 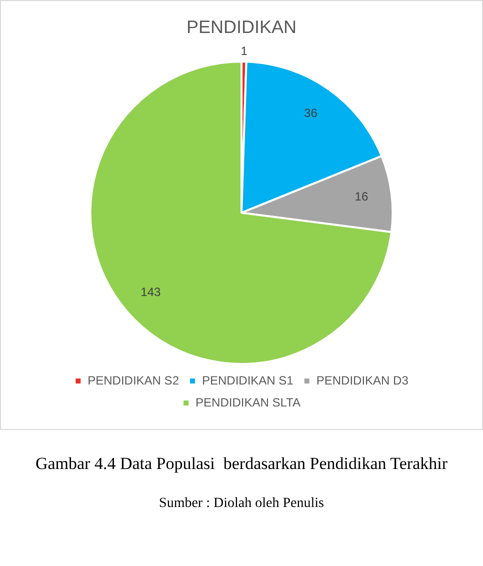 What do you see at coordinates (134, 380) in the screenshot?
I see `legend-label: PENDIDIKAN S2` at bounding box center [134, 380].